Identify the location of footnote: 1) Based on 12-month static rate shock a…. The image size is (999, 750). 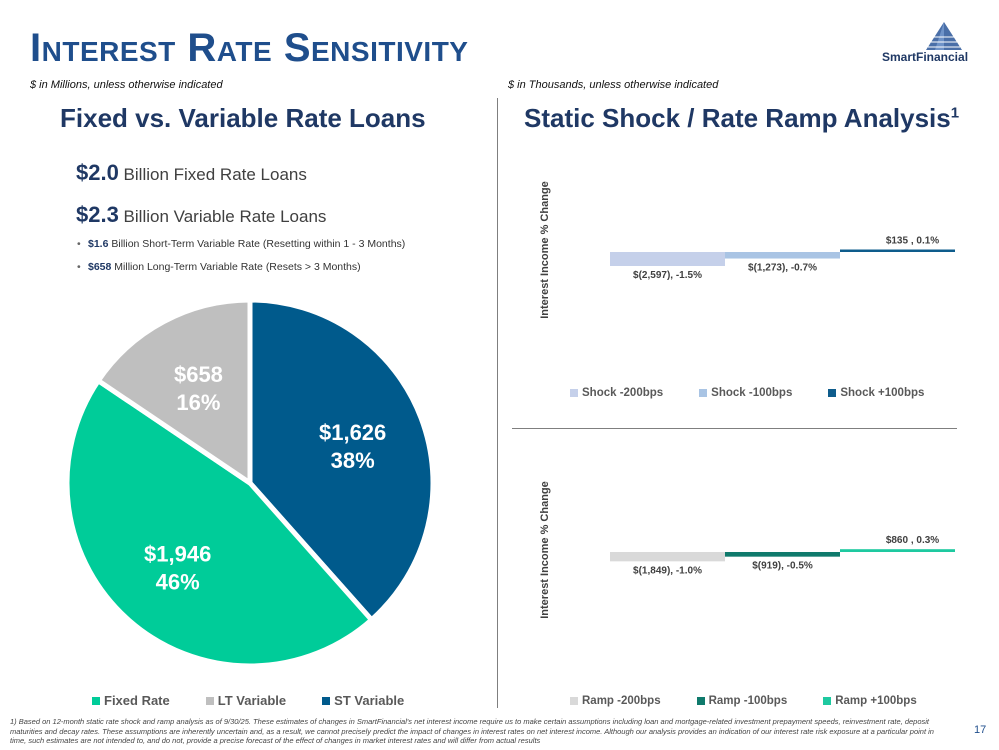
(472, 731).